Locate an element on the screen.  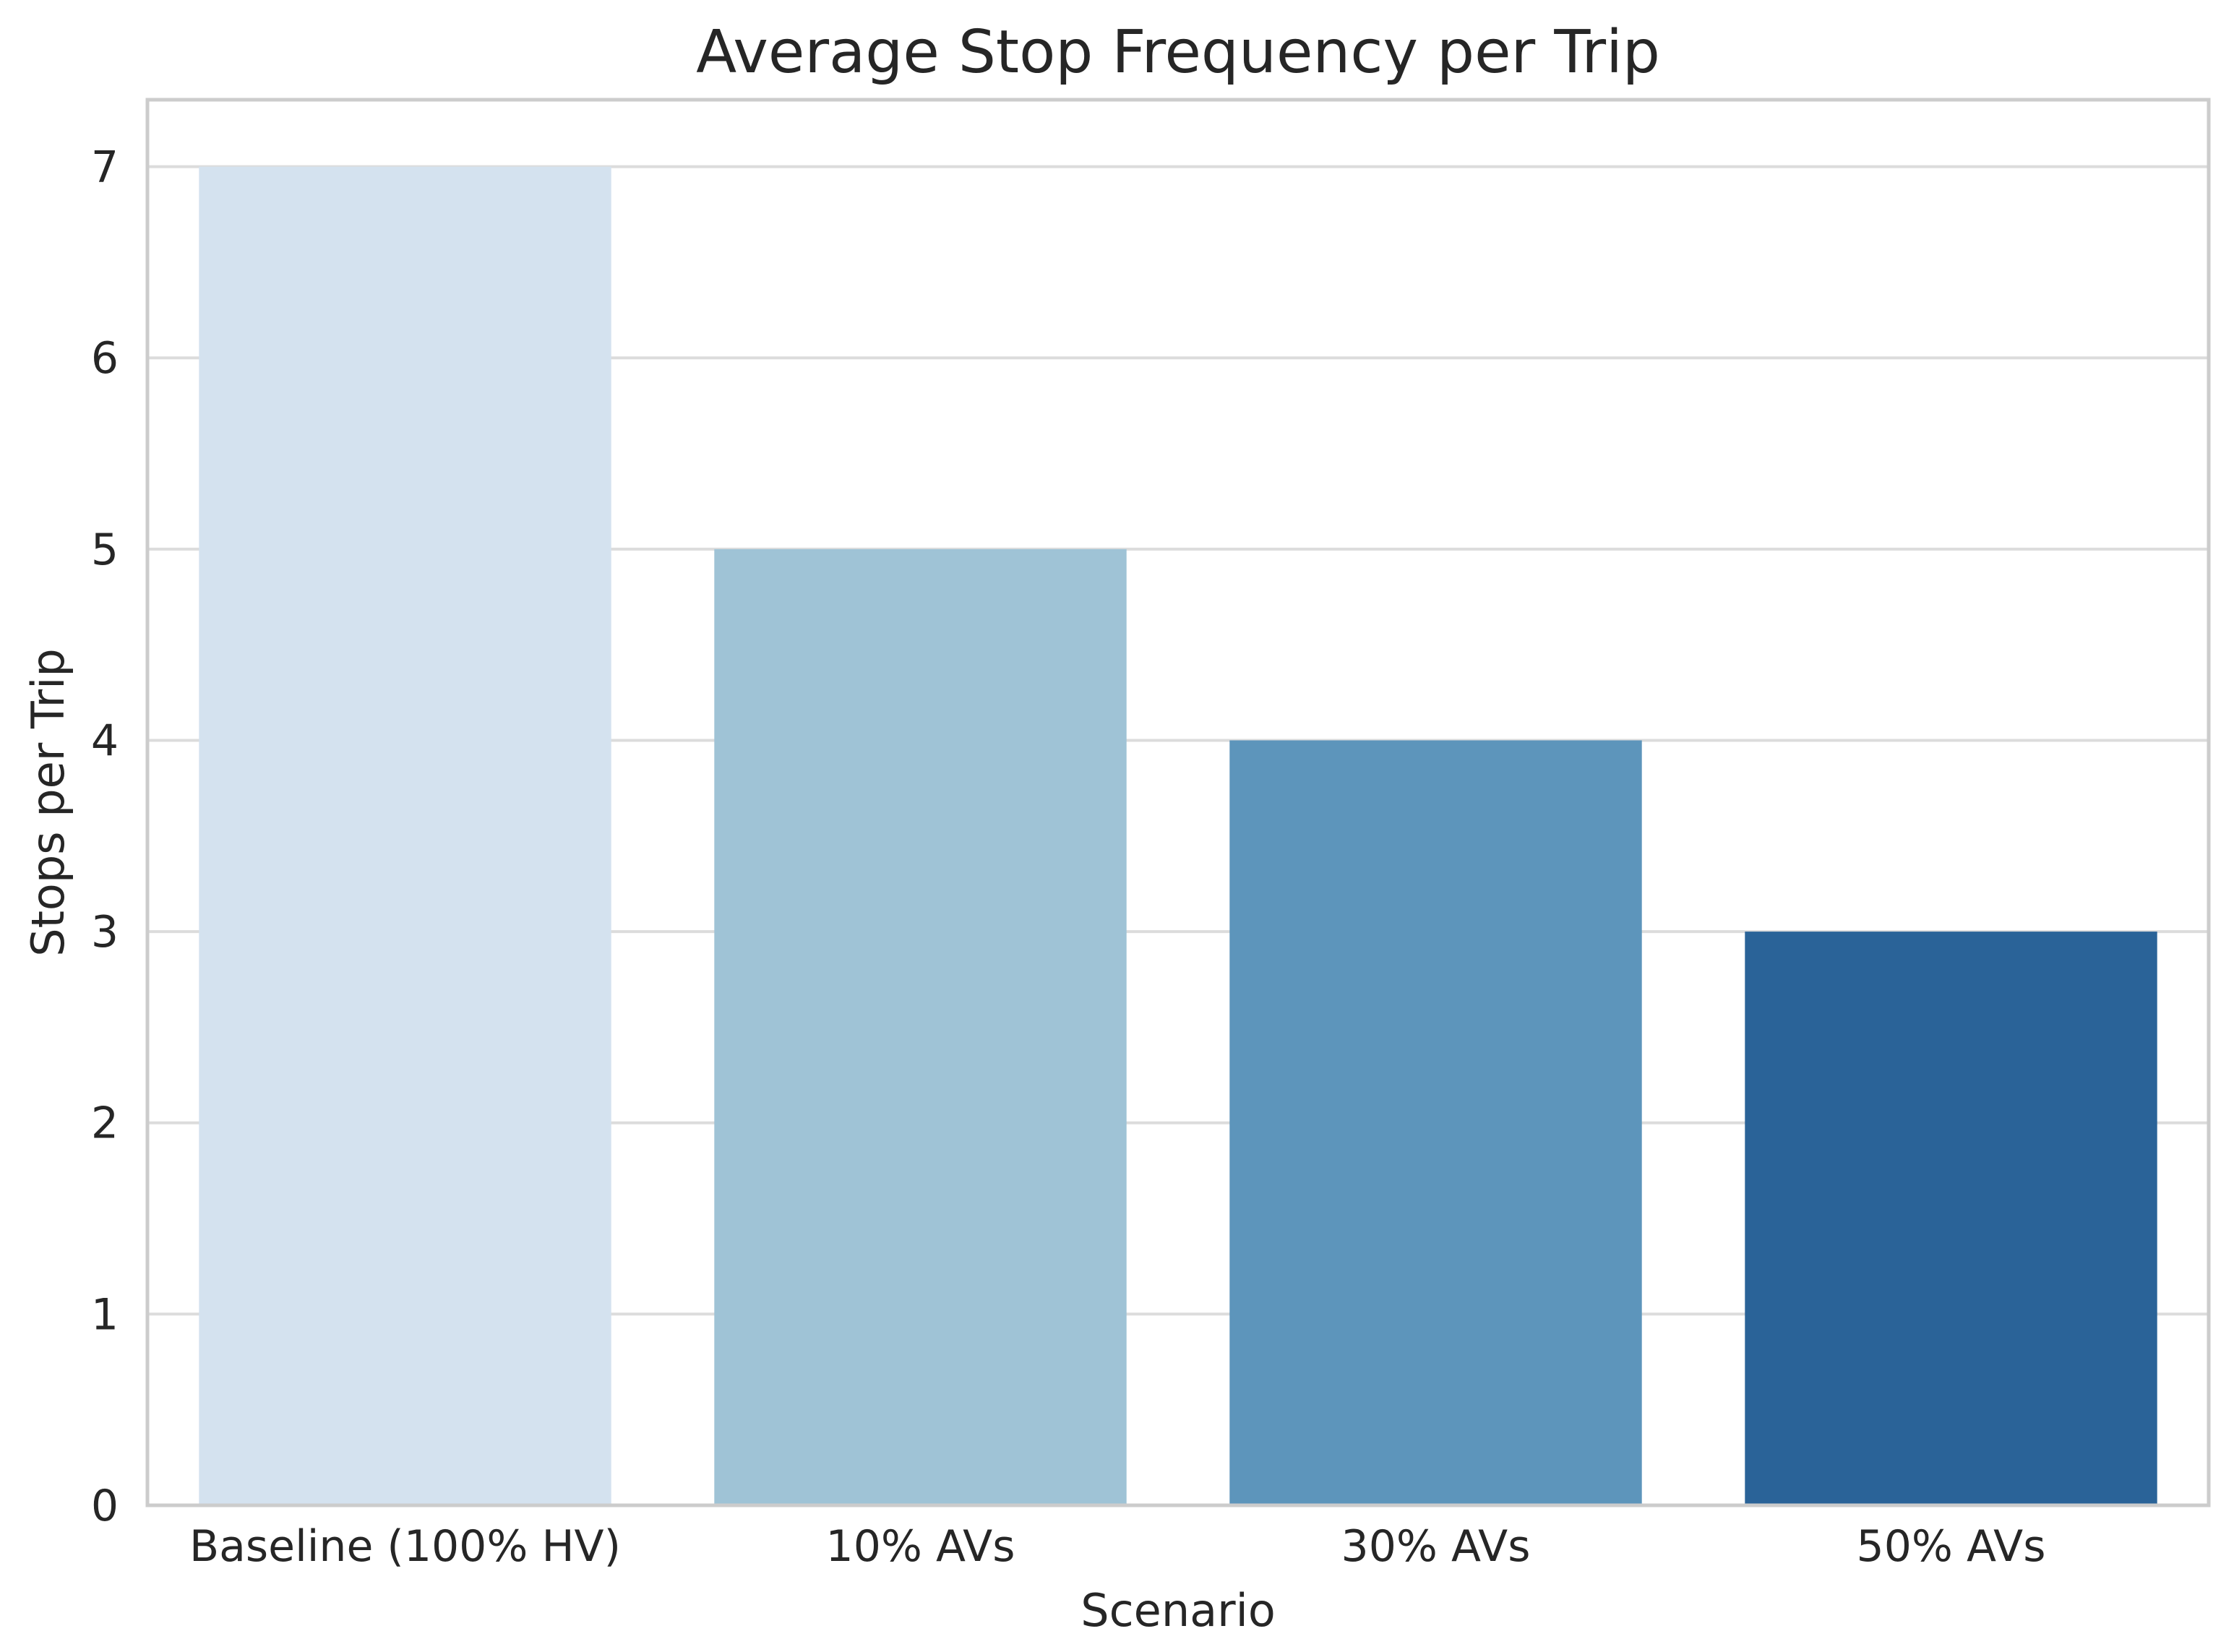
y-tick-label: 6 is located at coordinates (105, 358).